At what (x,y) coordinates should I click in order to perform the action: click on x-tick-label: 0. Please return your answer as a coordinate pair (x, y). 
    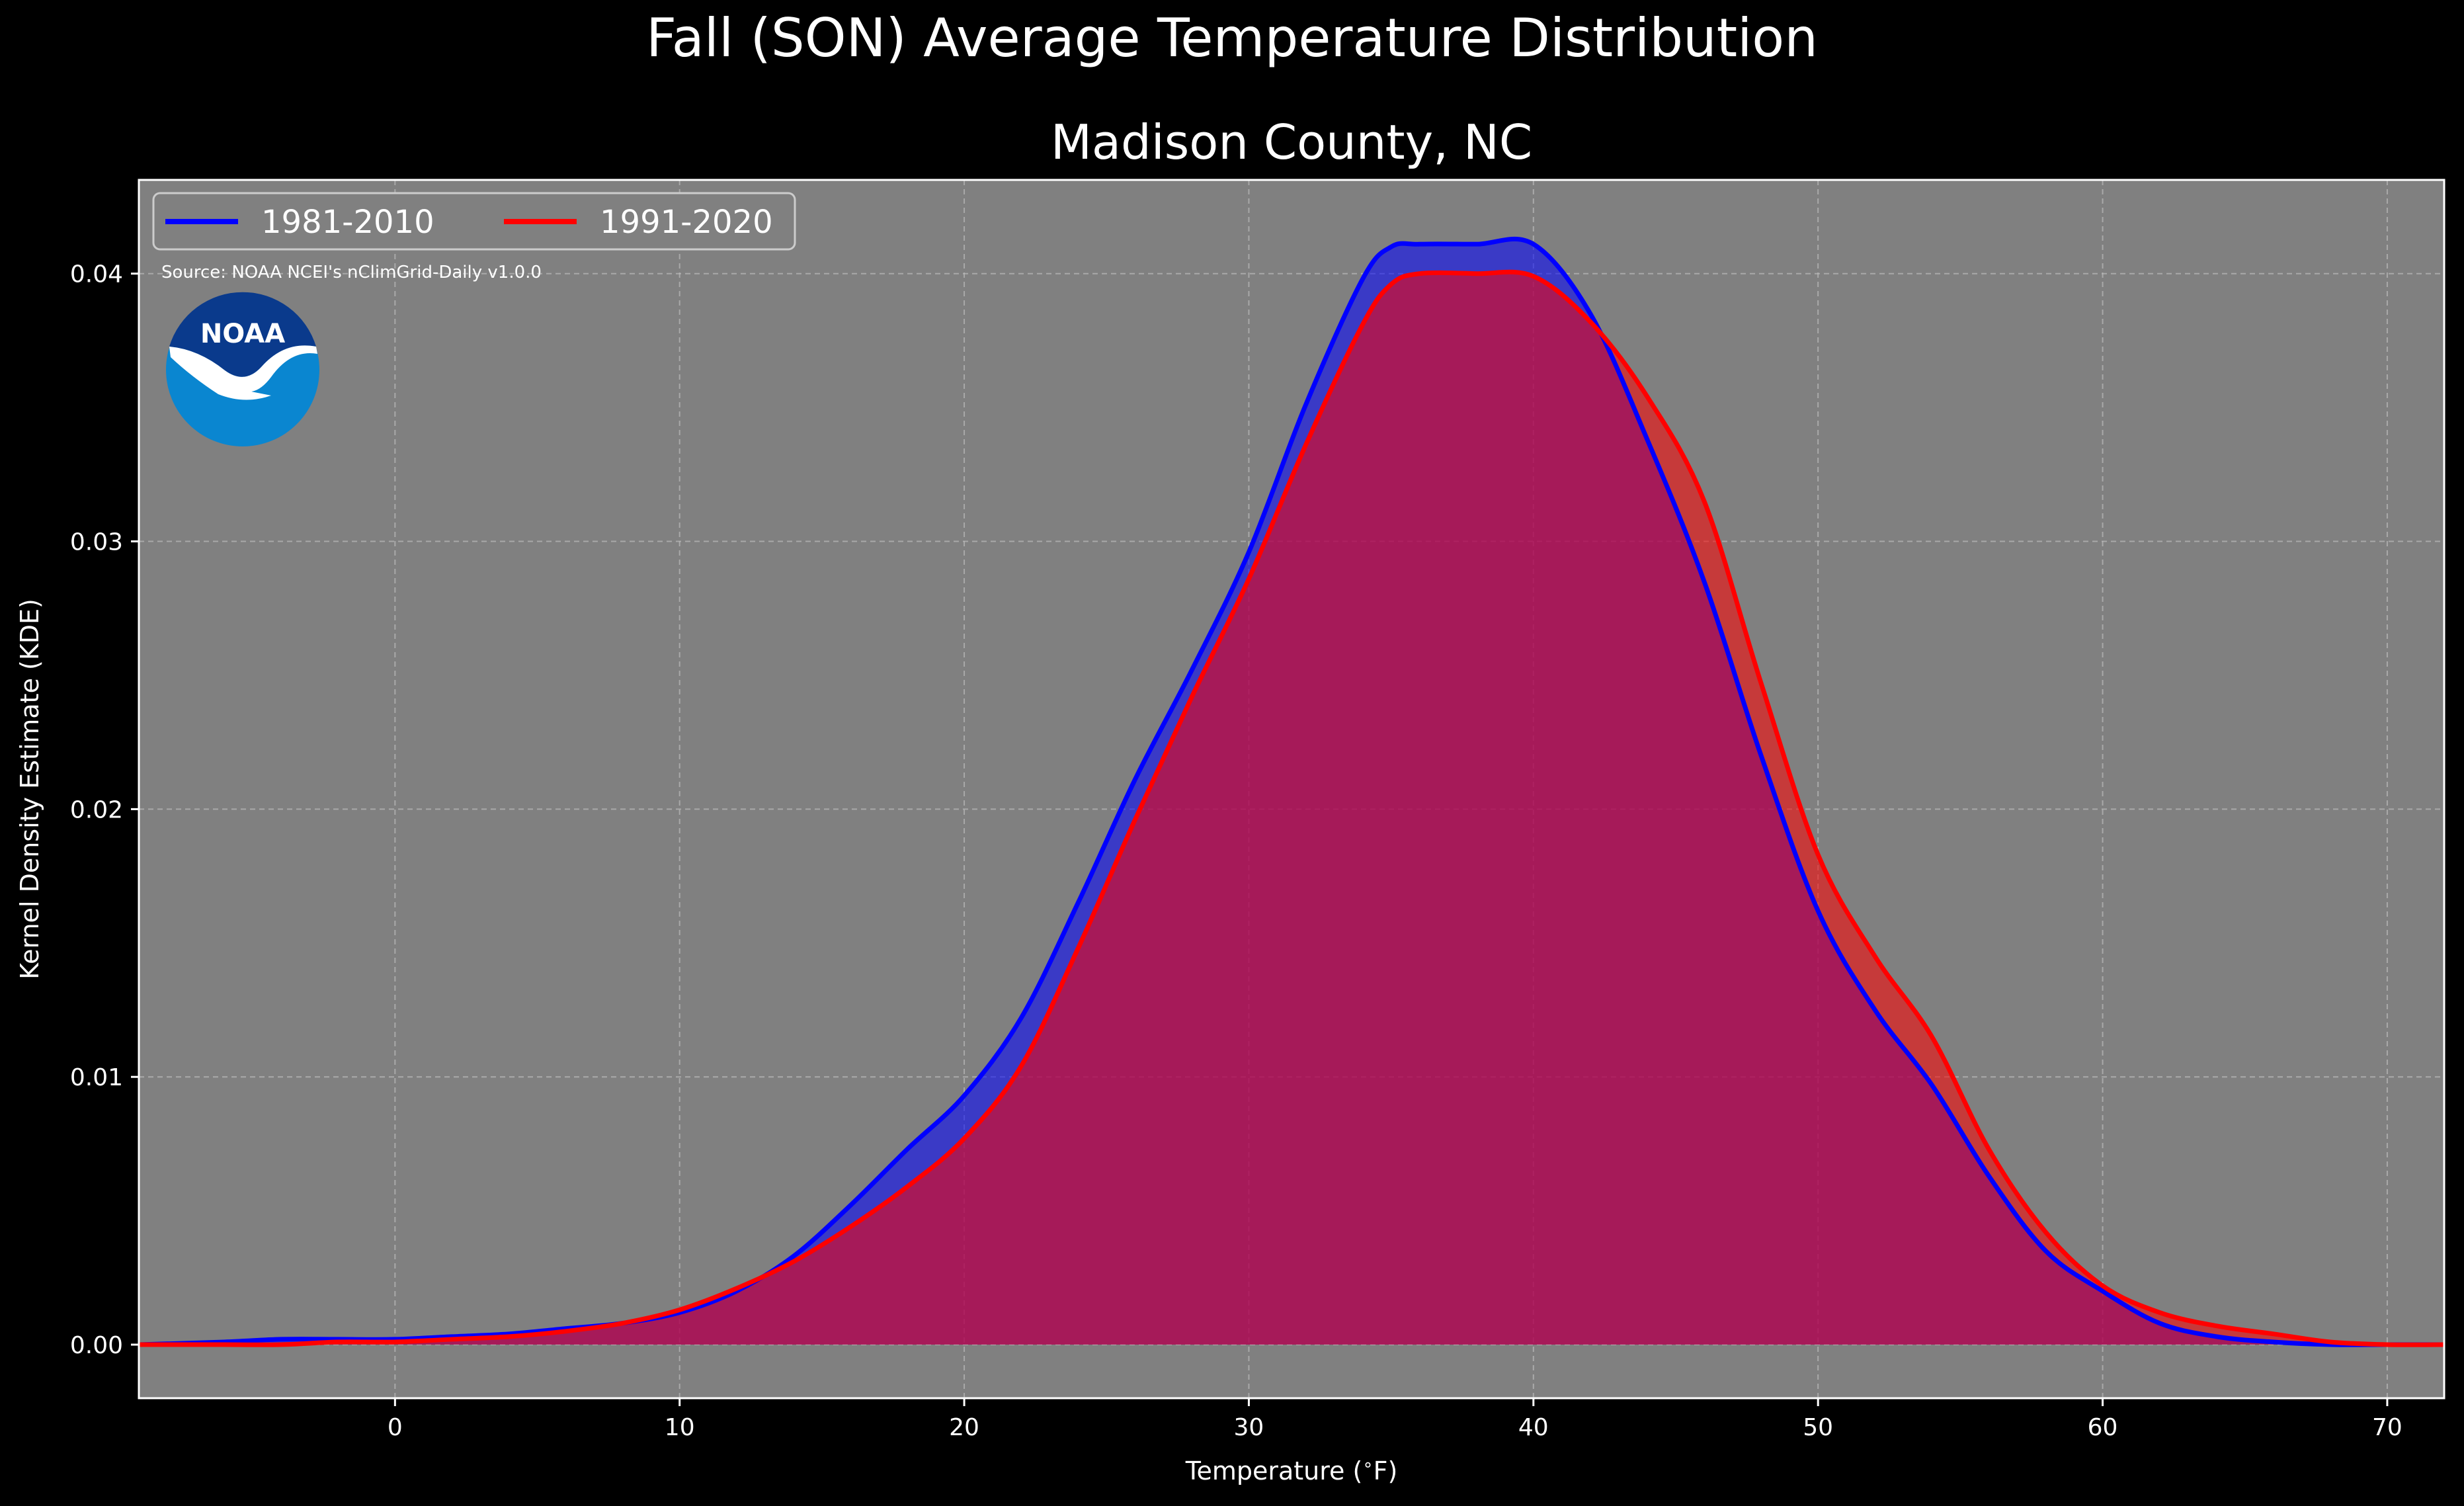
    Looking at the image, I should click on (395, 1427).